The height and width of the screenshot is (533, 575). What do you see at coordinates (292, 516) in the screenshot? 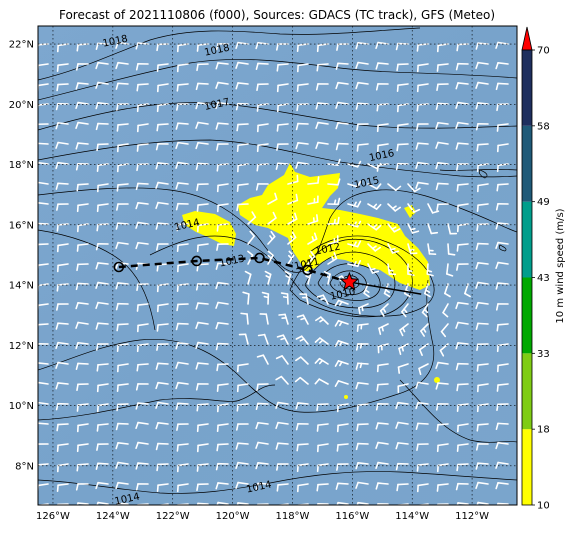
I see `longitude-label: 118°W` at bounding box center [292, 516].